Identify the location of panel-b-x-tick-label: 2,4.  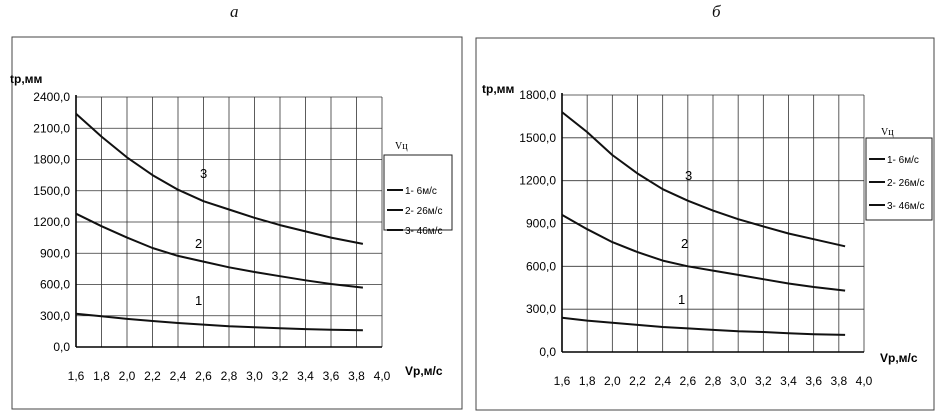
(662, 381).